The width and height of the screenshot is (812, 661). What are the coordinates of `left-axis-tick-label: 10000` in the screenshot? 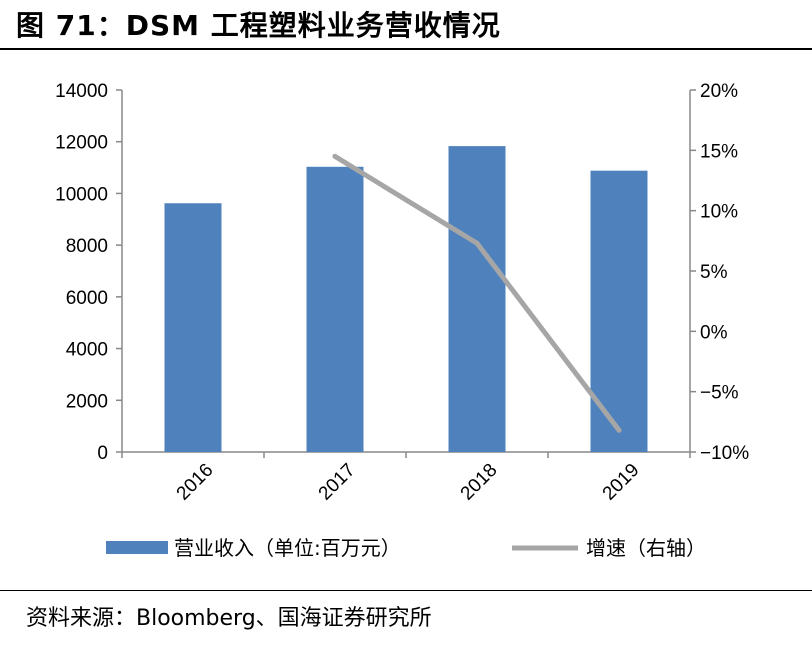 It's located at (81, 194).